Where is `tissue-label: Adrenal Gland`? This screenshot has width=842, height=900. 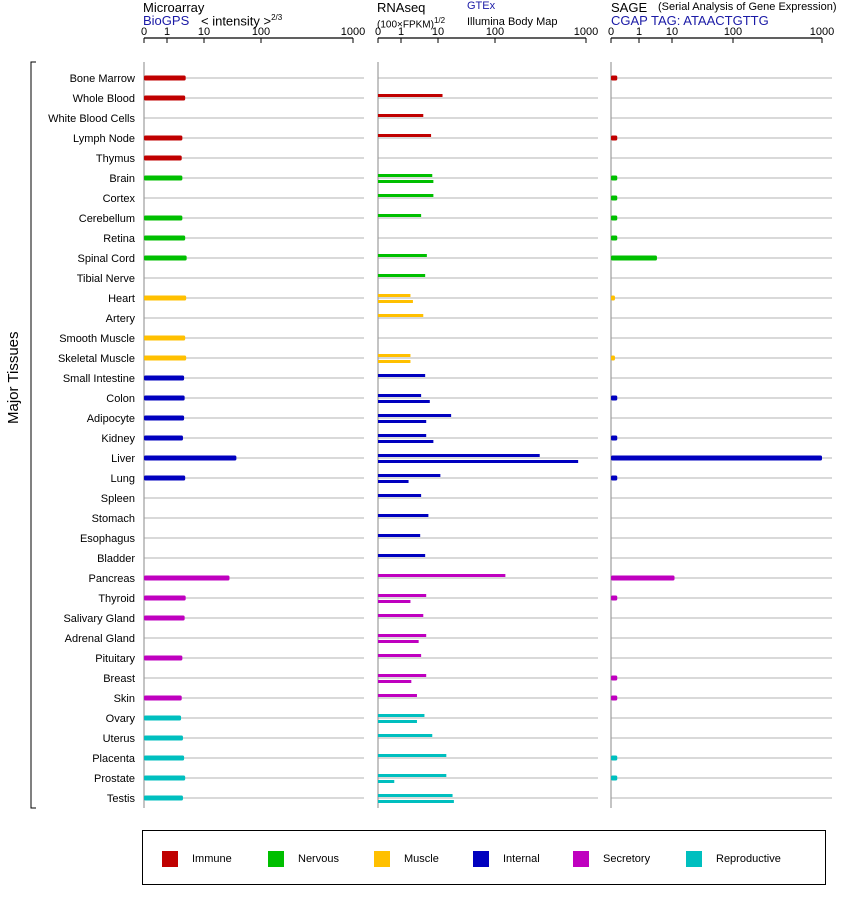 tissue-label: Adrenal Gland is located at coordinates (100, 639).